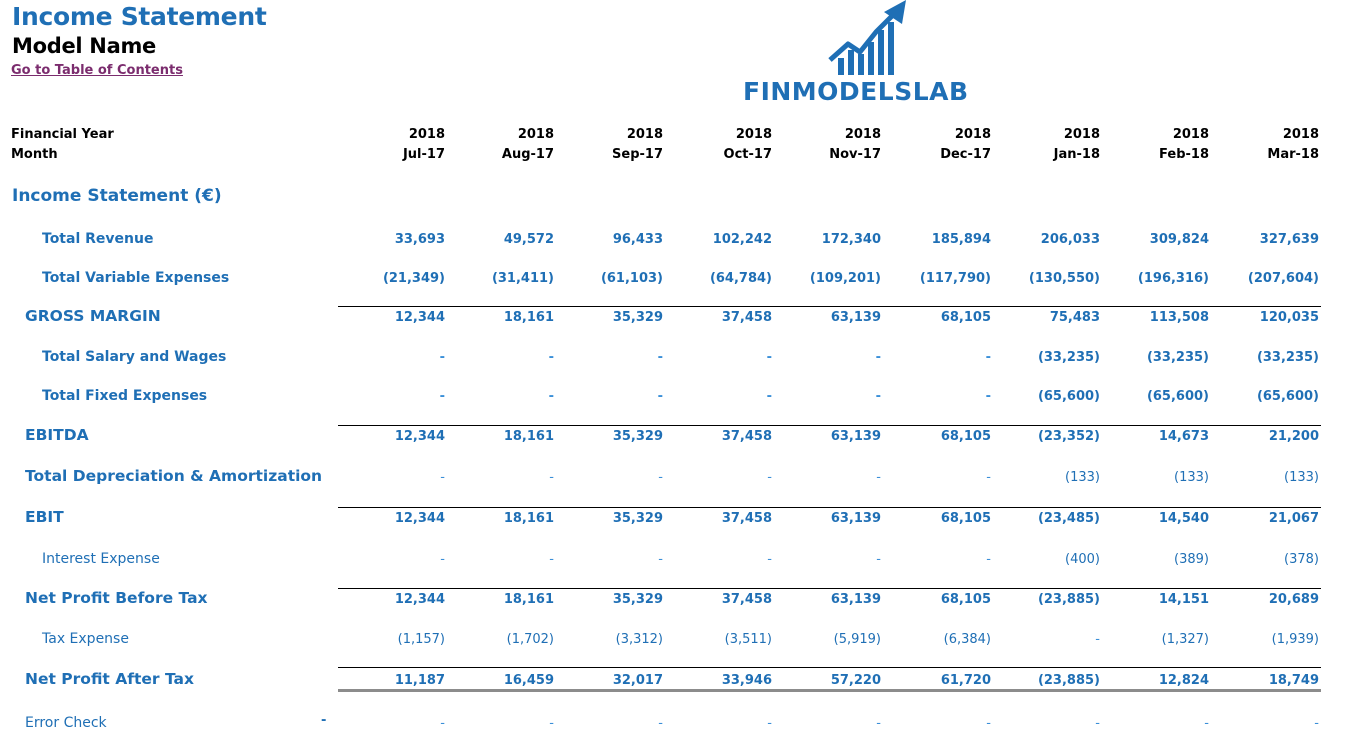 The width and height of the screenshot is (1348, 747). I want to click on column-month: Dec-17, so click(965, 154).